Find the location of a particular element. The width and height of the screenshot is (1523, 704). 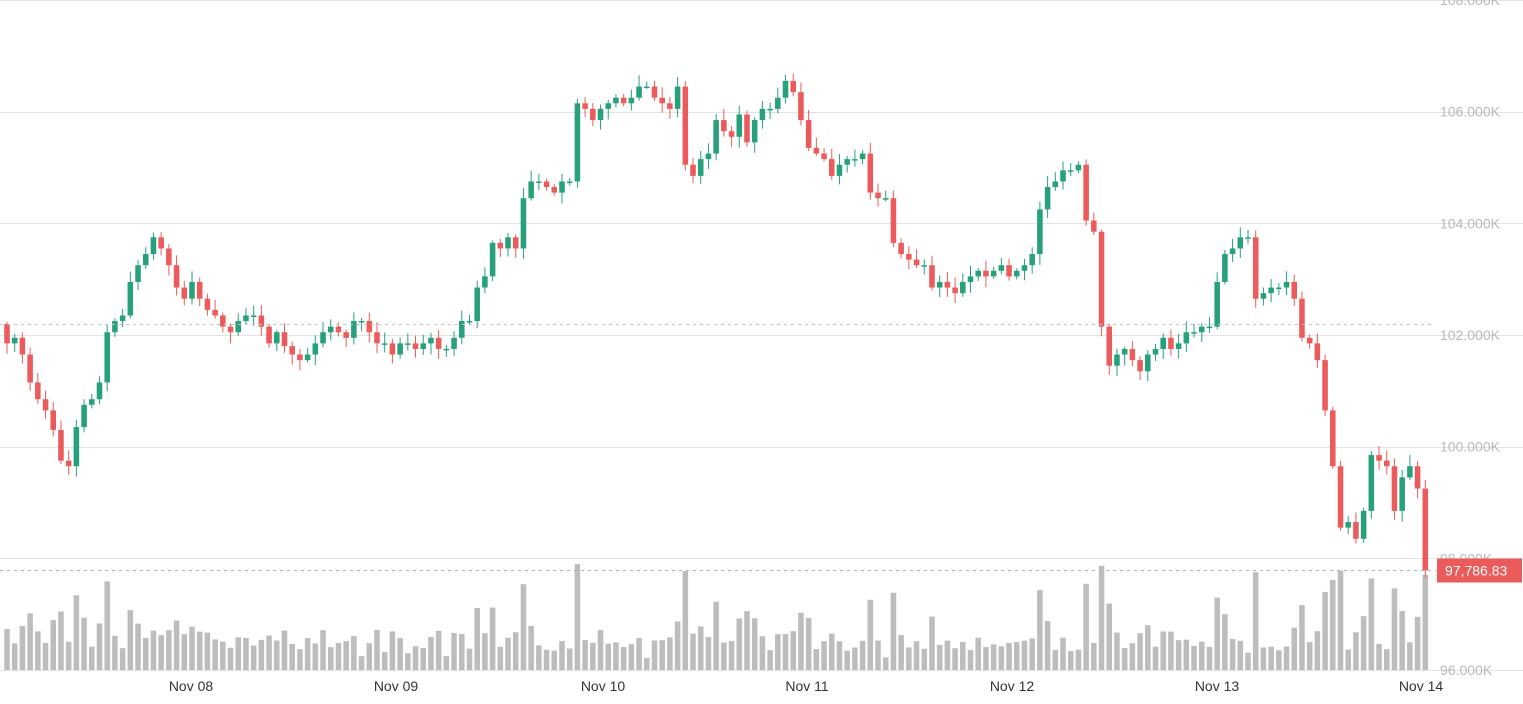

last-price-tag-background is located at coordinates (1479, 570).